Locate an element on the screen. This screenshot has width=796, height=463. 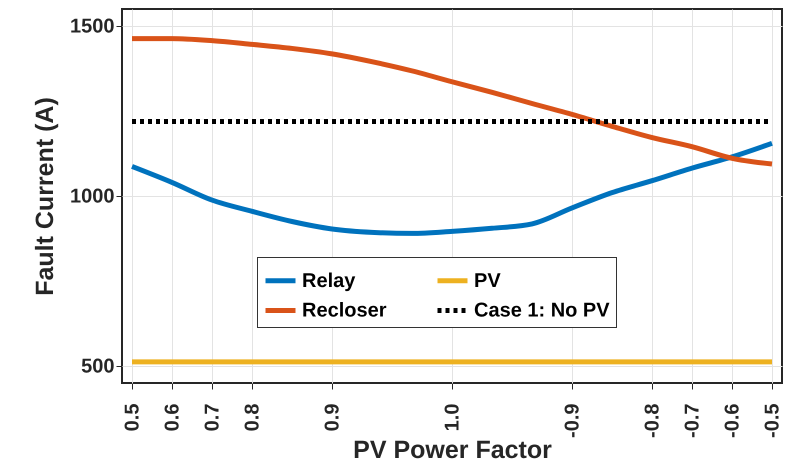
legend-label: PV is located at coordinates (488, 281).